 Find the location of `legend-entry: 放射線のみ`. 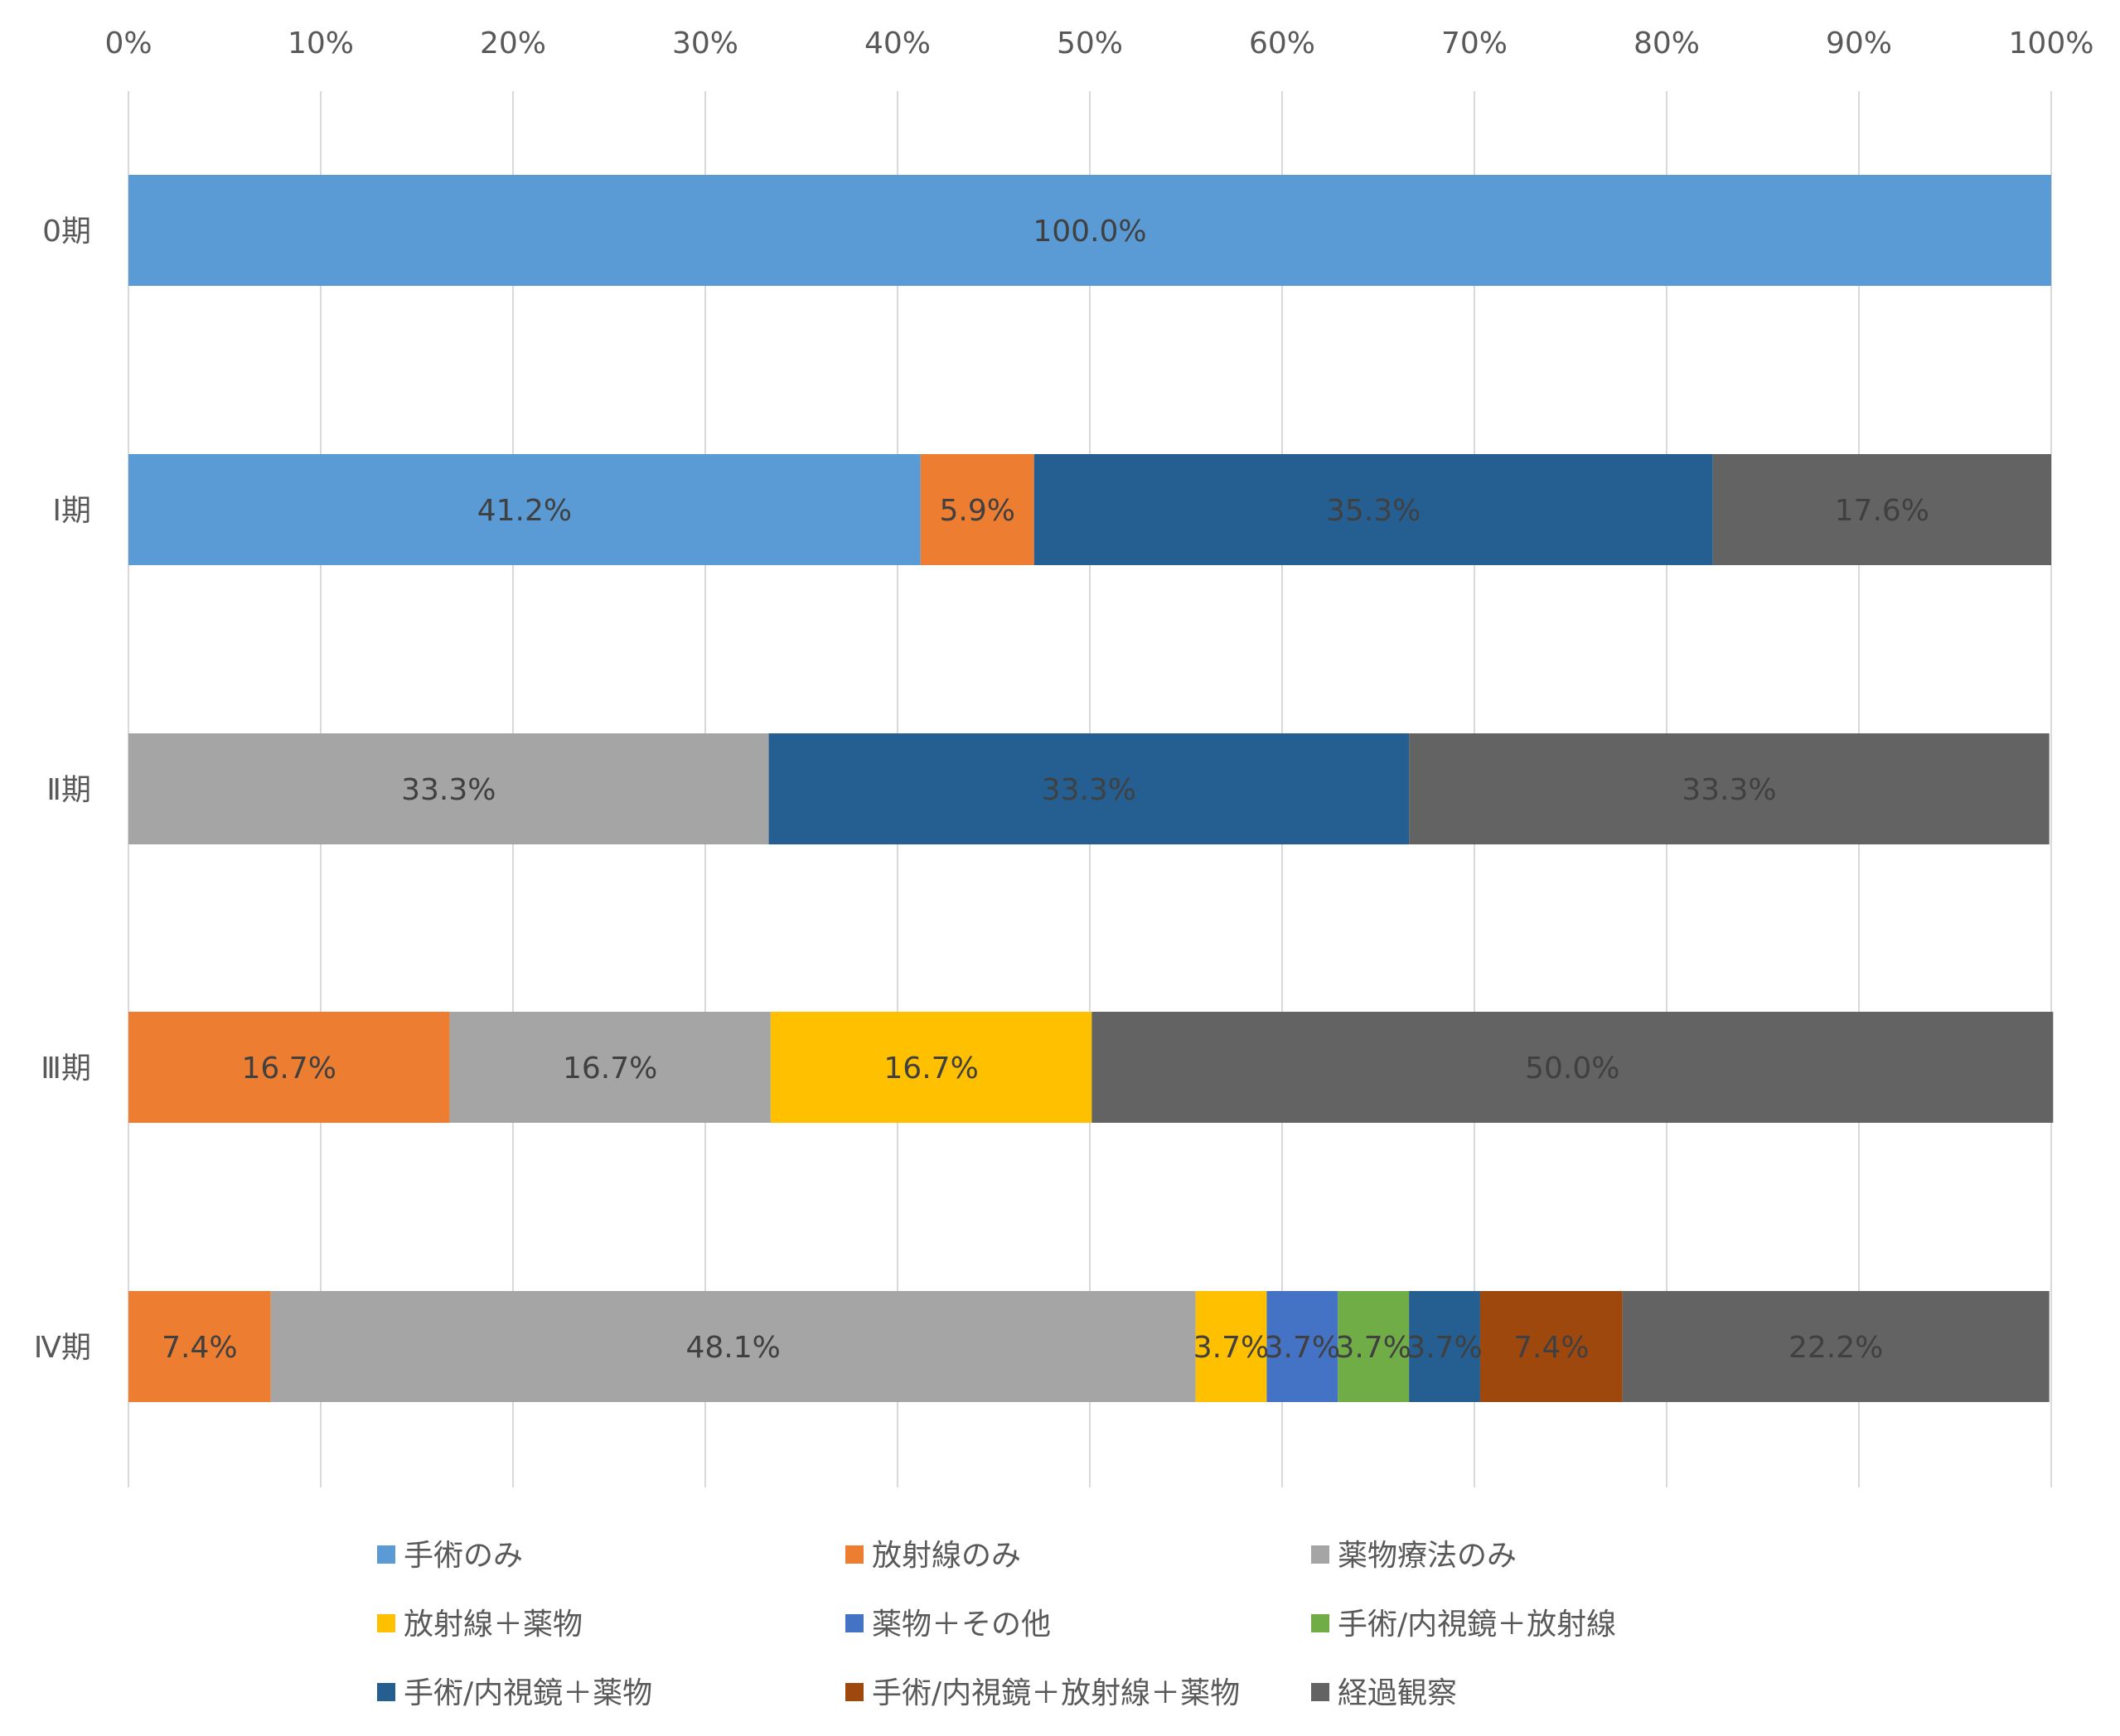

legend-entry: 放射線のみ is located at coordinates (946, 1556).